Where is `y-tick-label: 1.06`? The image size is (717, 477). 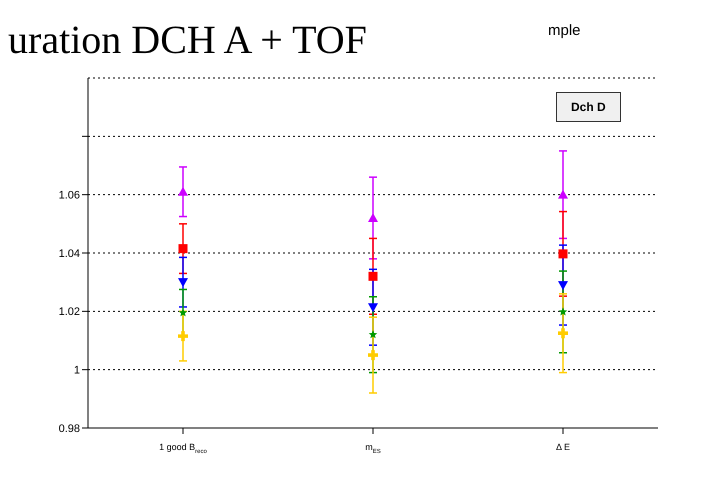 y-tick-label: 1.06 is located at coordinates (69, 196).